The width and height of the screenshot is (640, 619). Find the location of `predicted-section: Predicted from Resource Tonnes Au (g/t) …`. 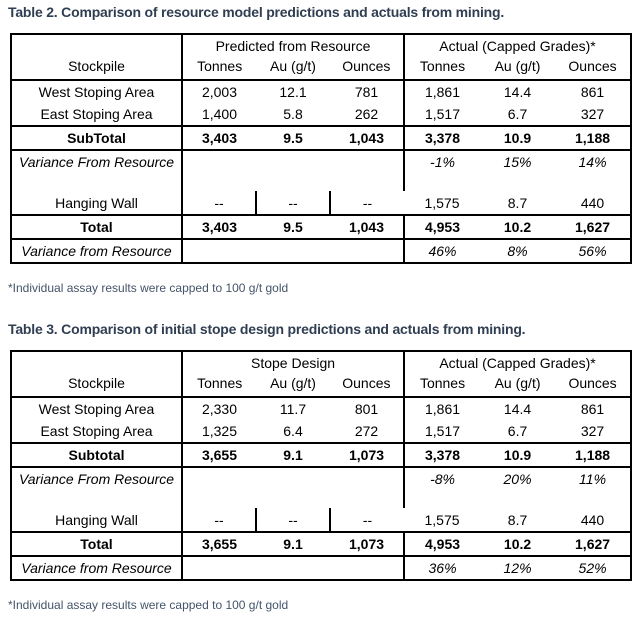

predicted-section: Predicted from Resource Tonnes Au (g/t) … is located at coordinates (293, 57).